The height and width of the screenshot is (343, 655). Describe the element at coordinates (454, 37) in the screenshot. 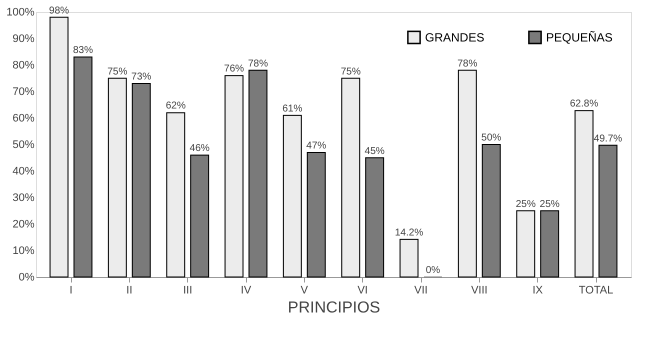

I see `legend-label: GRANDES` at that location.